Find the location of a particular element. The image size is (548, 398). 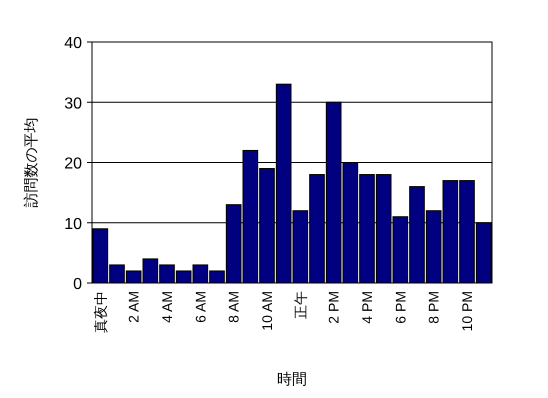

y-tick-label: 30 is located at coordinates (73, 103).